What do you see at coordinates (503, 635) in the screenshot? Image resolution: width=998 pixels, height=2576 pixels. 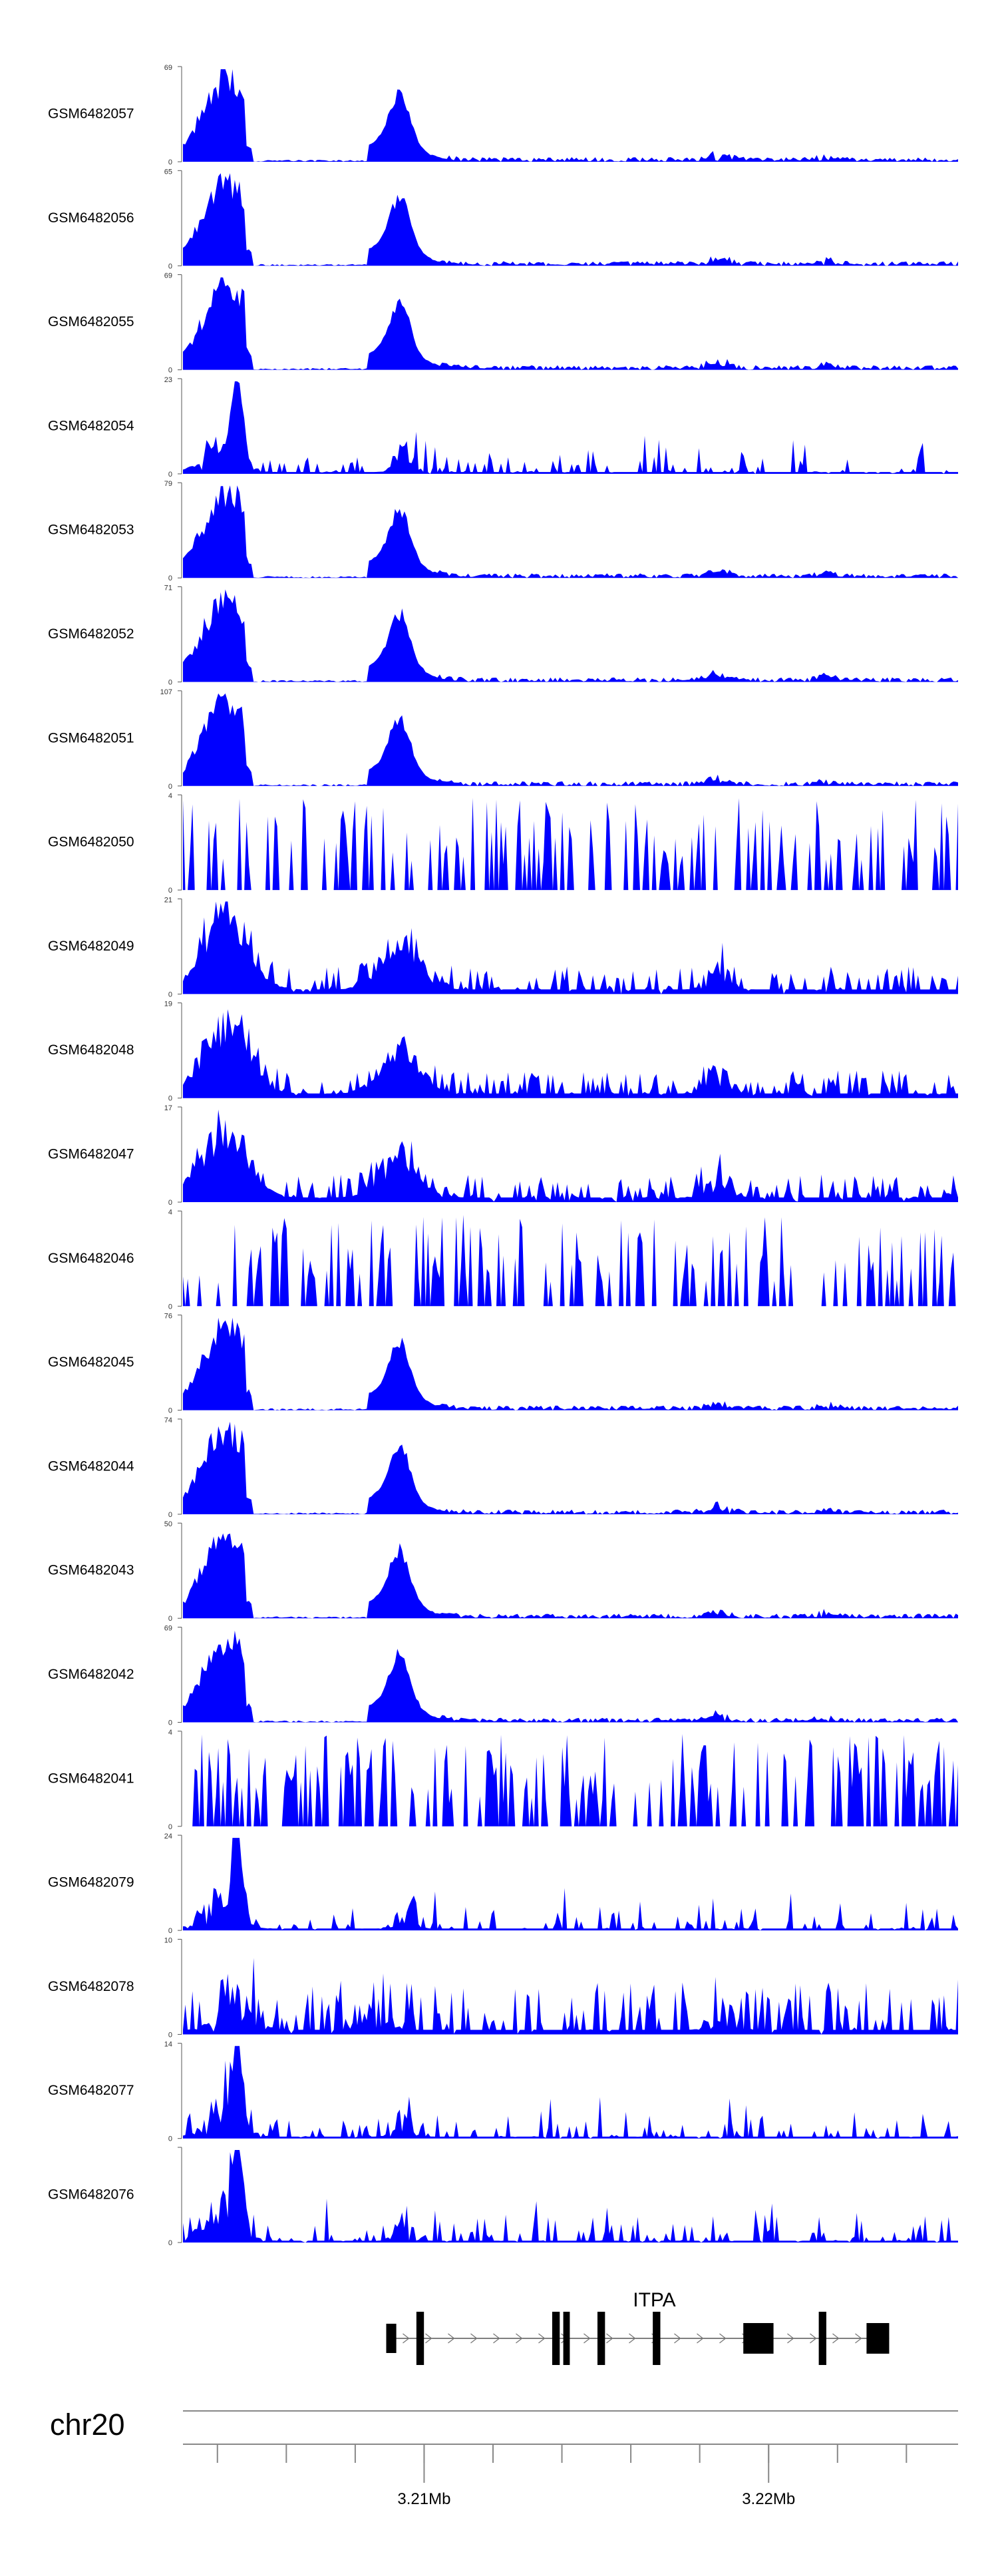 I see `track-GSM6482052: GSM6482052 71 0` at bounding box center [503, 635].